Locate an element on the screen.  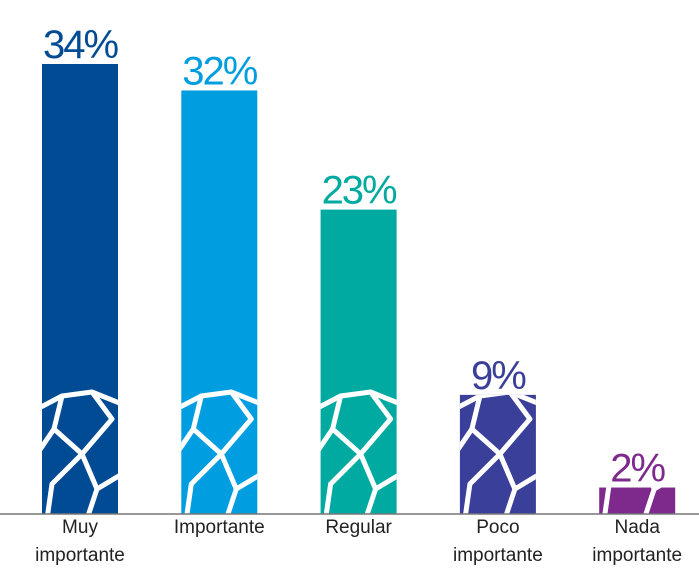
value-label: 2% is located at coordinates (637, 469).